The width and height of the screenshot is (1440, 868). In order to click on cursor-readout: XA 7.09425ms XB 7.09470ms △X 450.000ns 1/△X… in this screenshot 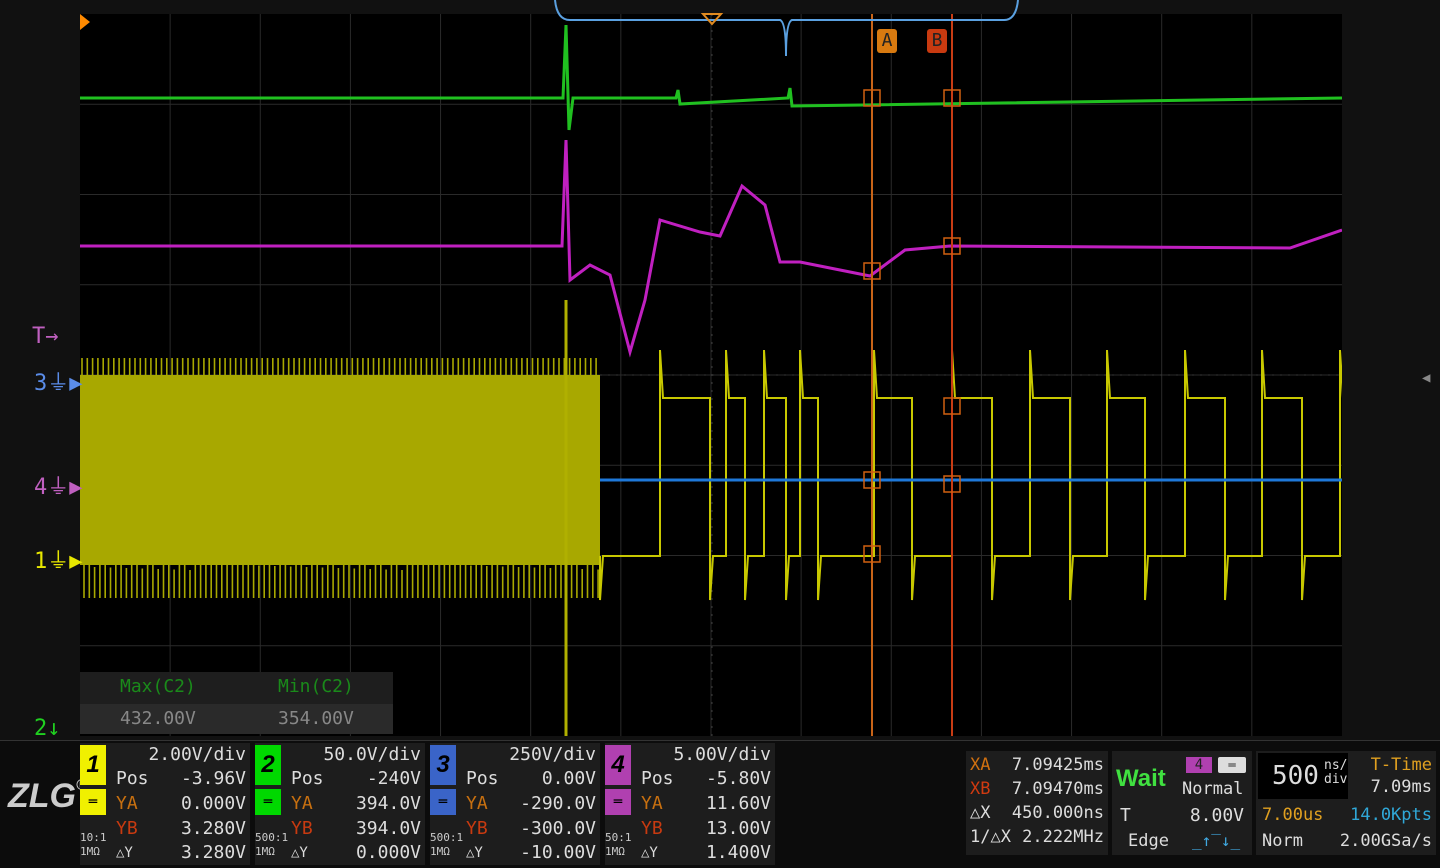, I will do `click(1037, 803)`.